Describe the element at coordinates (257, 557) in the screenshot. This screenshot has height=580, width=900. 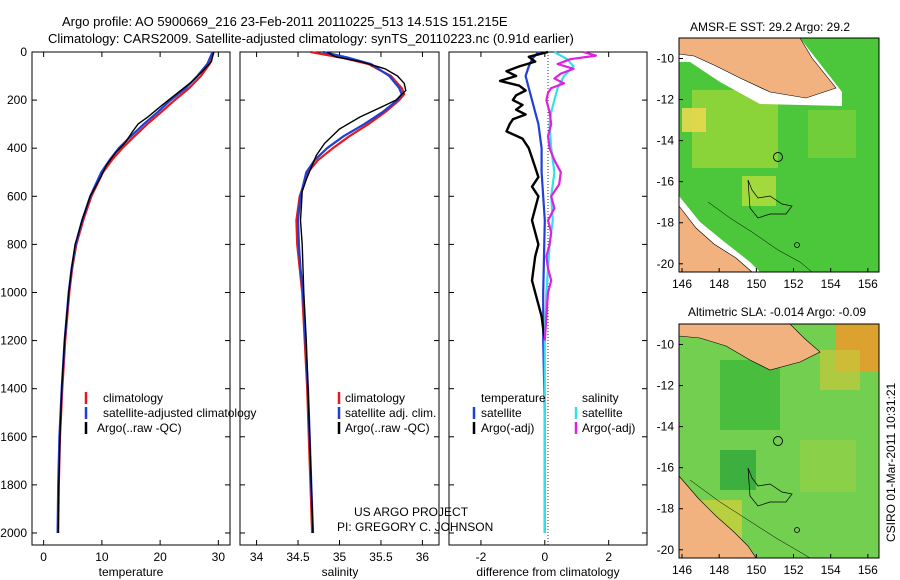
I see `x-tick-label: 34` at that location.